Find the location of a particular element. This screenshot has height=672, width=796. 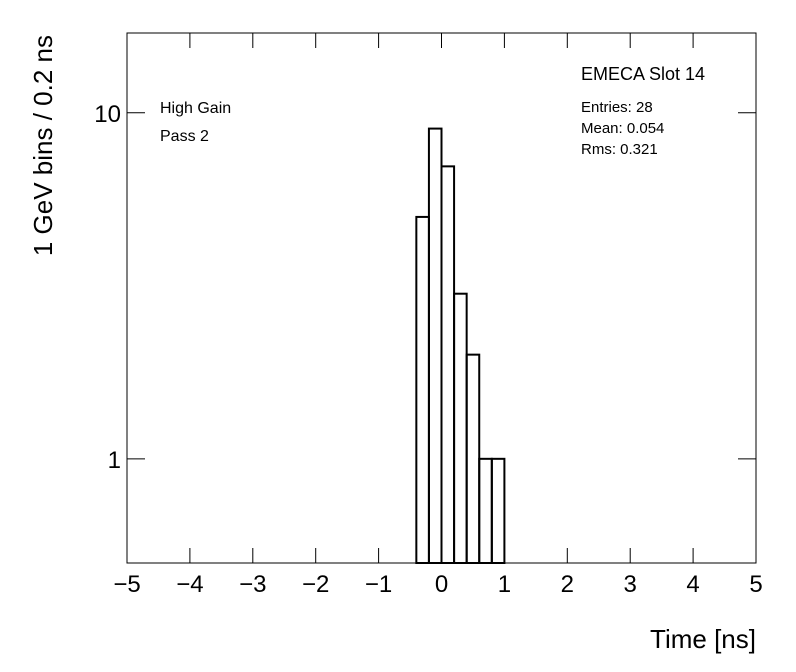

stats-line: Mean: 0.054 is located at coordinates (622, 128).